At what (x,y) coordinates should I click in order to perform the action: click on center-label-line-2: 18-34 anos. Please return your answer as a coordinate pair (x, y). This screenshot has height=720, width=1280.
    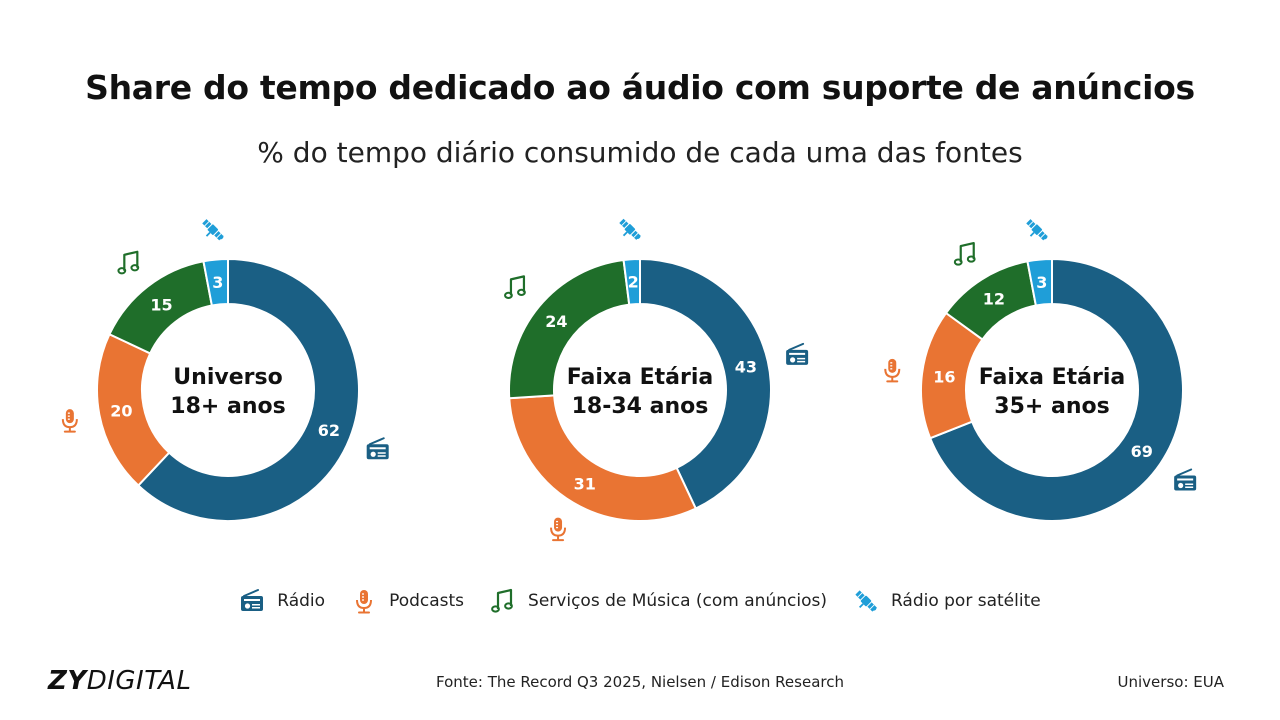
    Looking at the image, I should click on (640, 406).